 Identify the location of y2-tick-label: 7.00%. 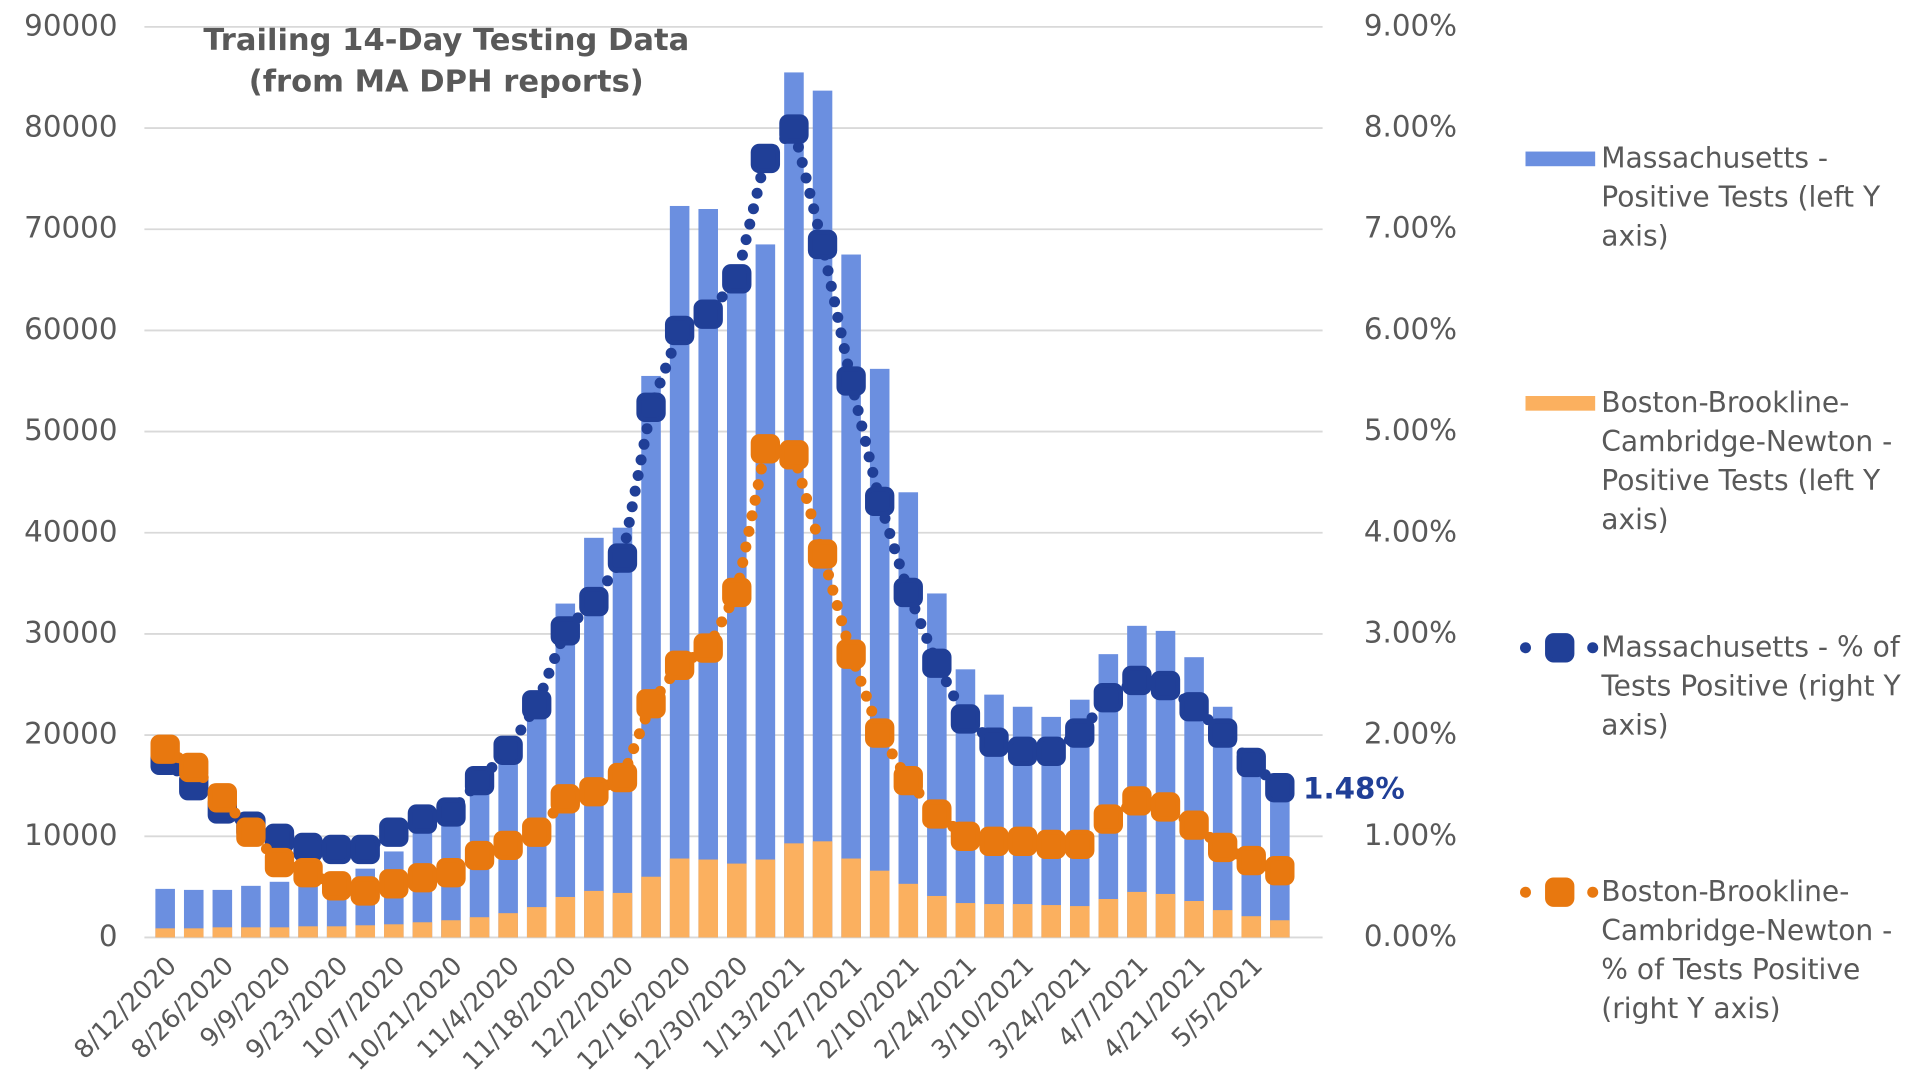
(1410, 228).